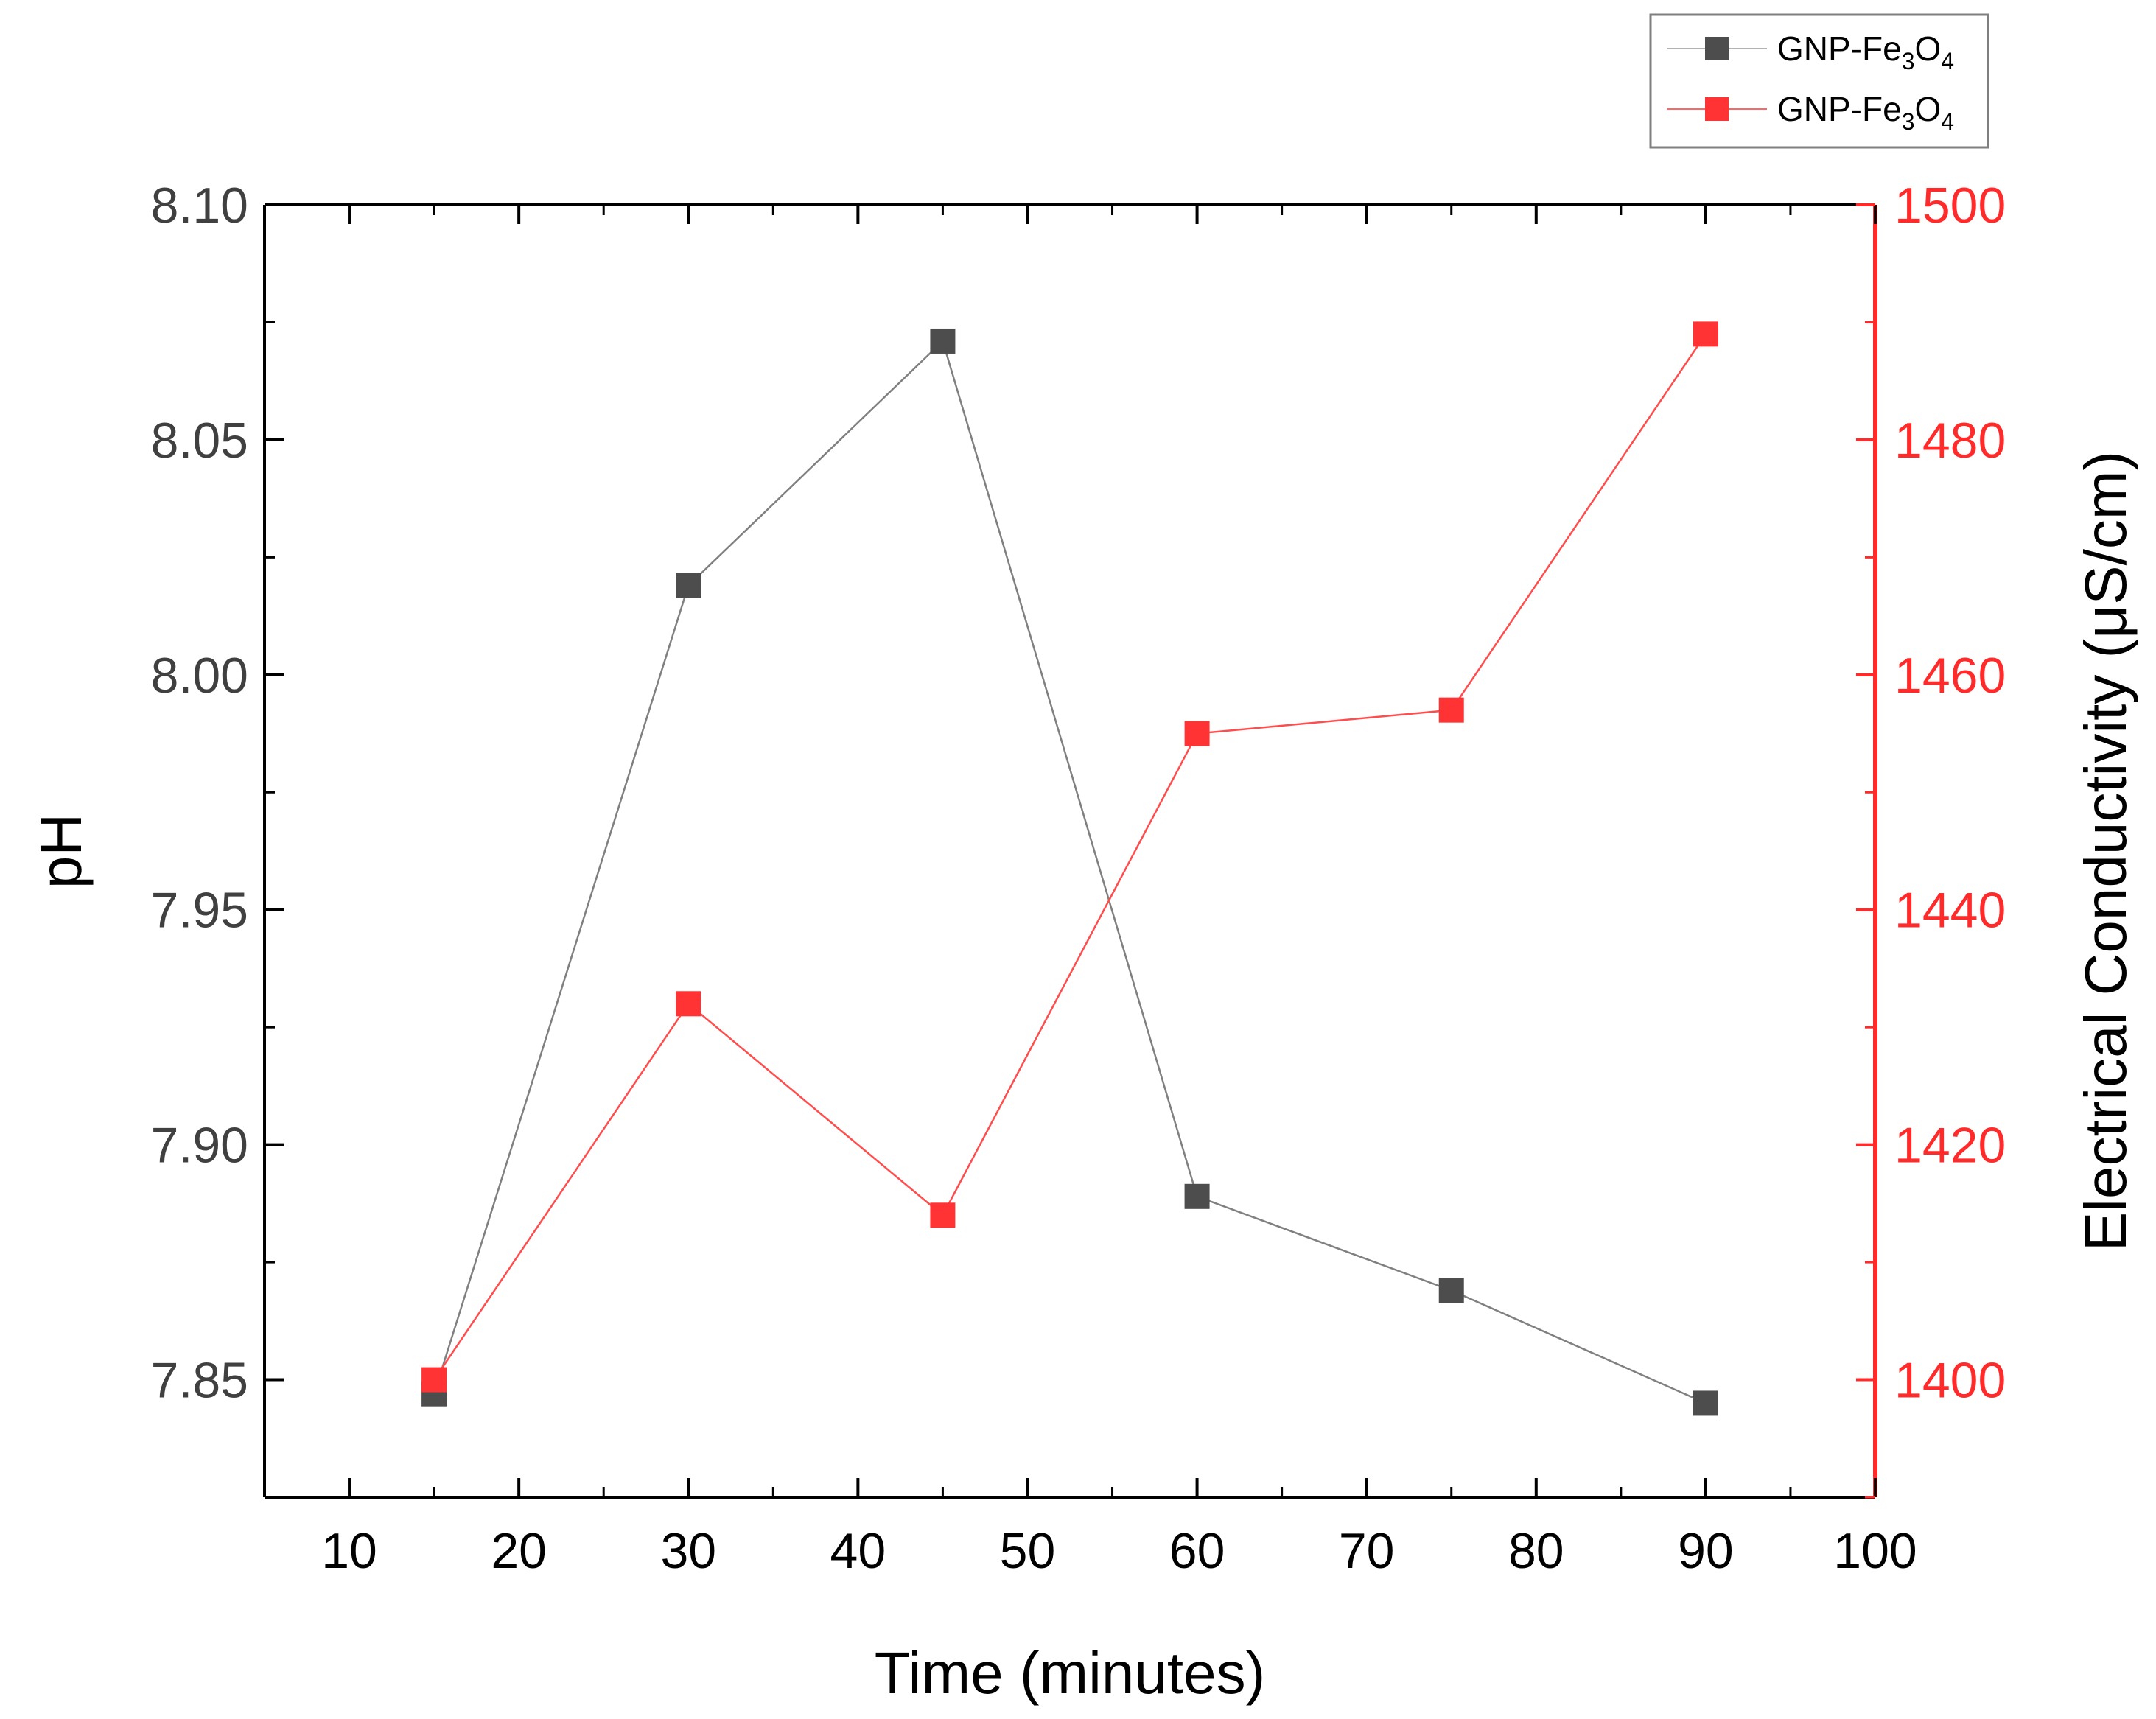 This screenshot has width=2156, height=1719. Describe the element at coordinates (1865, 51) in the screenshot. I see `legend-label-ph: GNP-Fe3O4` at that location.